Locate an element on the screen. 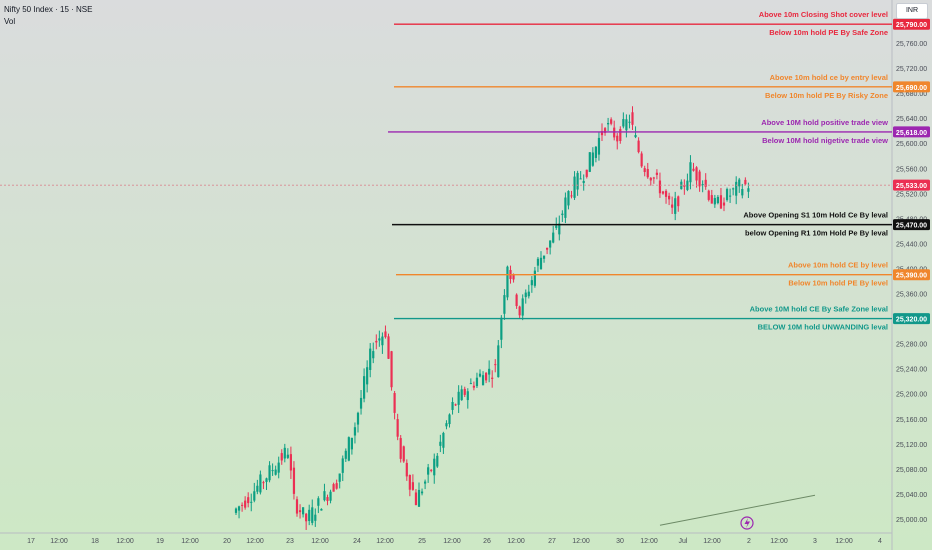  lightning-icon is located at coordinates (747, 523).